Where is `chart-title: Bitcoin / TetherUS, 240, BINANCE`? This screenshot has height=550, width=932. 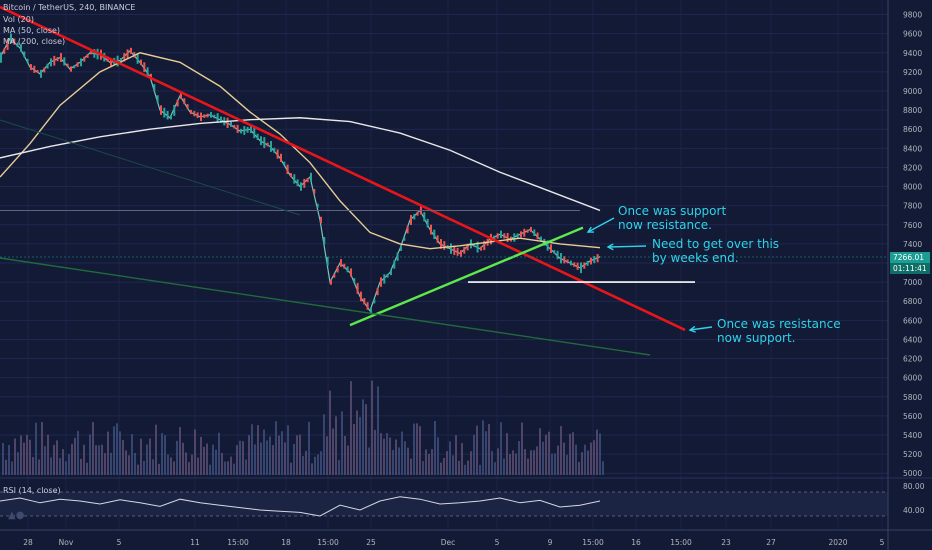
chart-title: Bitcoin / TetherUS, 240, BINANCE is located at coordinates (69, 7).